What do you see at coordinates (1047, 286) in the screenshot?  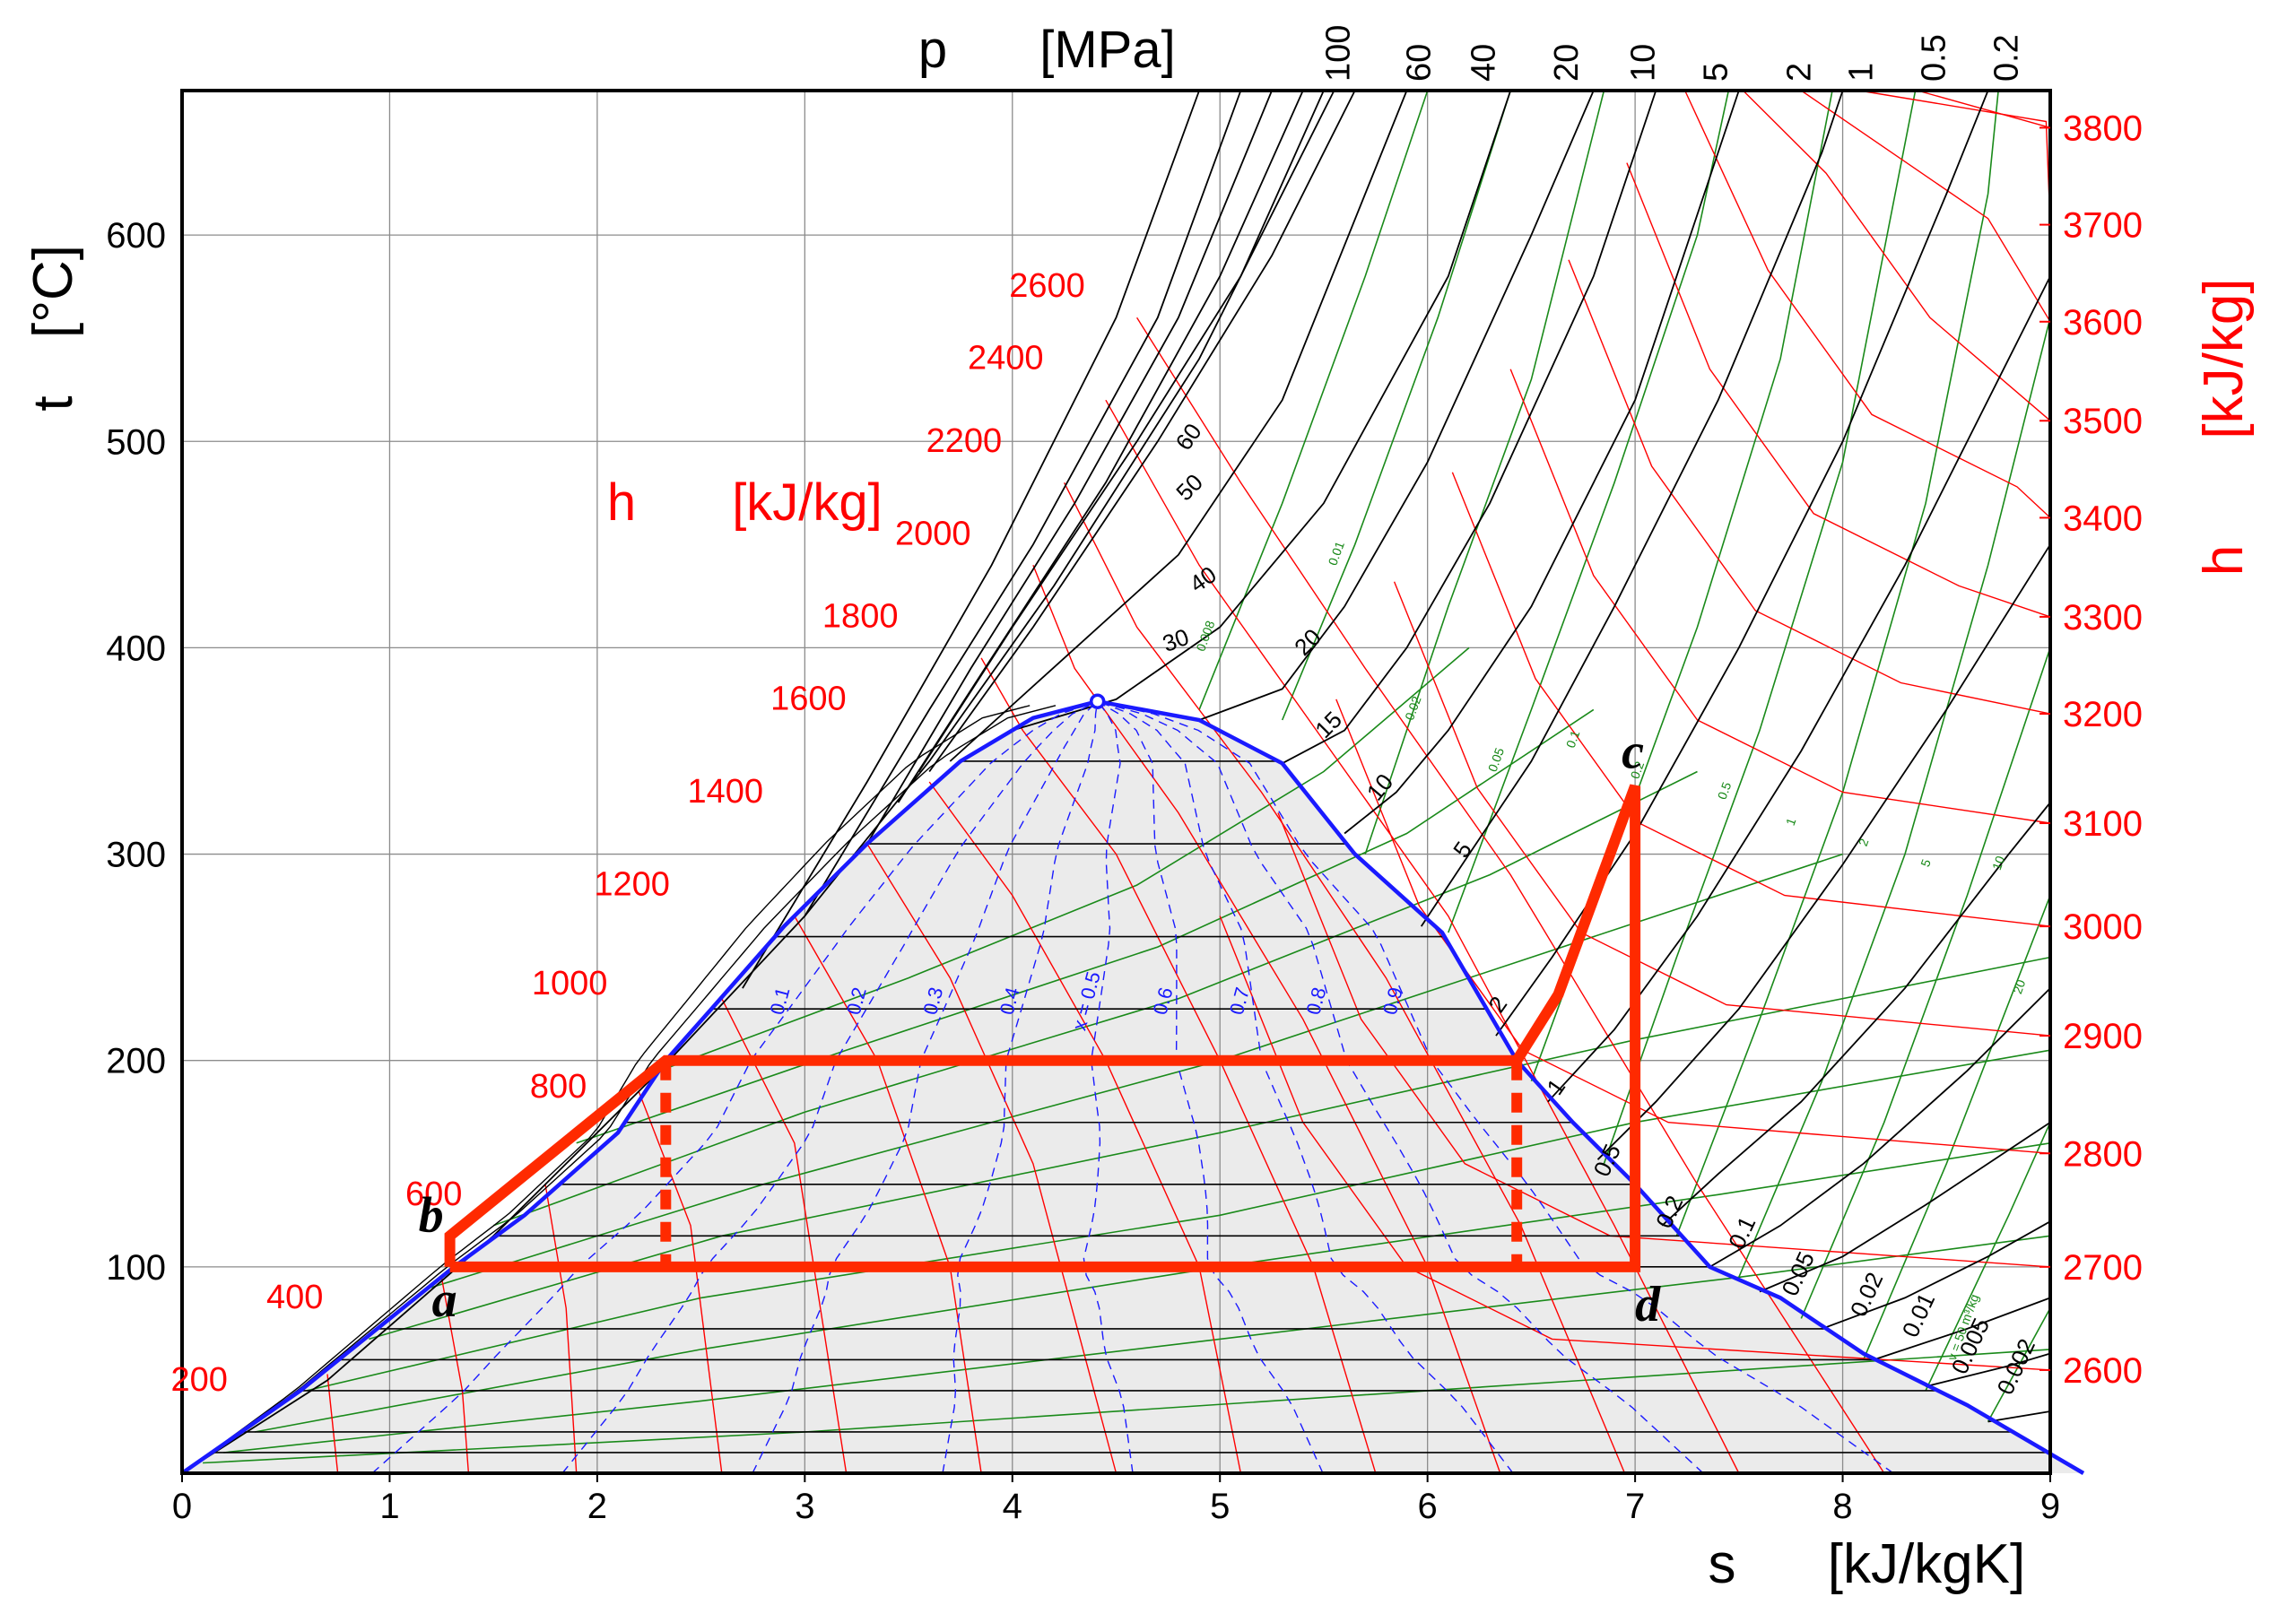 I see `enthalpy-curve-label: 2600` at bounding box center [1047, 286].